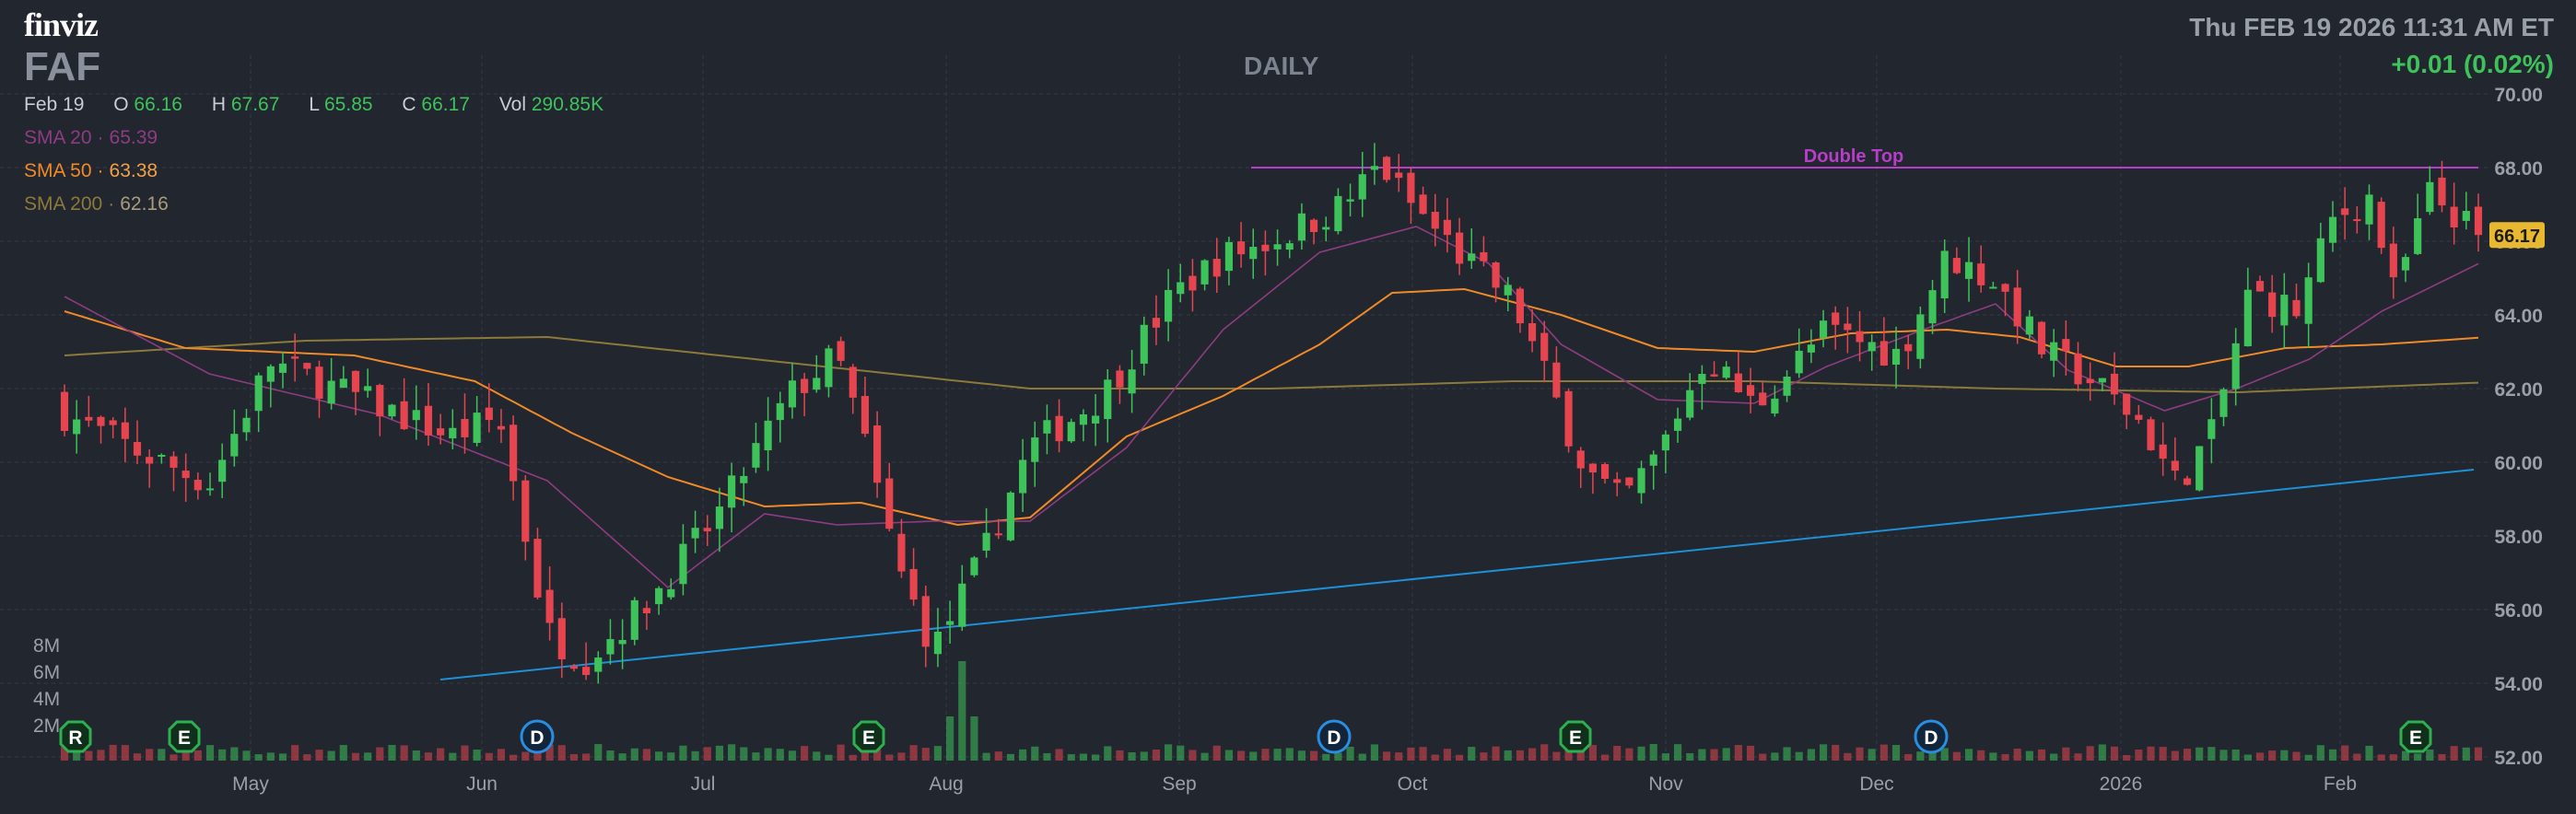 The width and height of the screenshot is (2576, 814). What do you see at coordinates (482, 784) in the screenshot?
I see `x-tick-label: Jun` at bounding box center [482, 784].